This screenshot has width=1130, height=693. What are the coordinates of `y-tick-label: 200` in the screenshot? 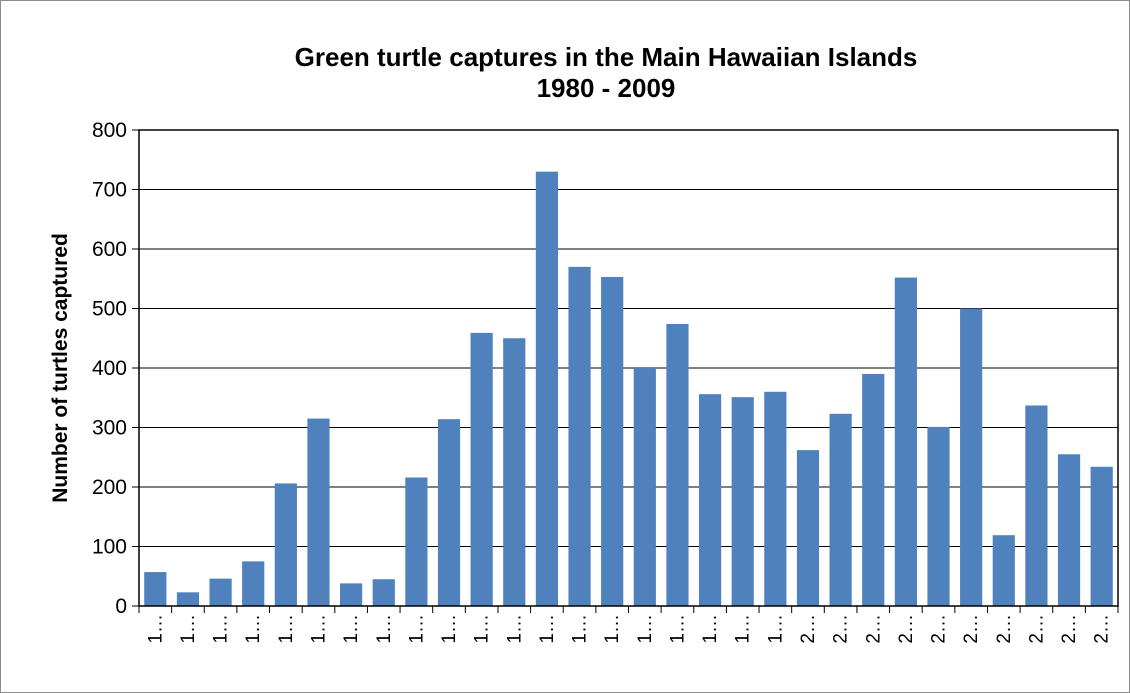 It's located at (109, 487).